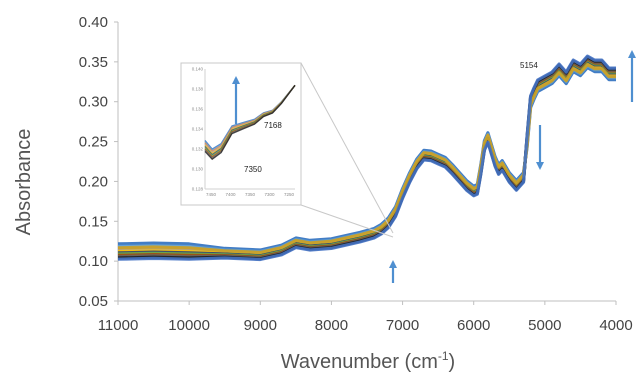 Image resolution: width=640 pixels, height=381 pixels. Describe the element at coordinates (93, 301) in the screenshot. I see `y-tick-label: 0.05` at that location.